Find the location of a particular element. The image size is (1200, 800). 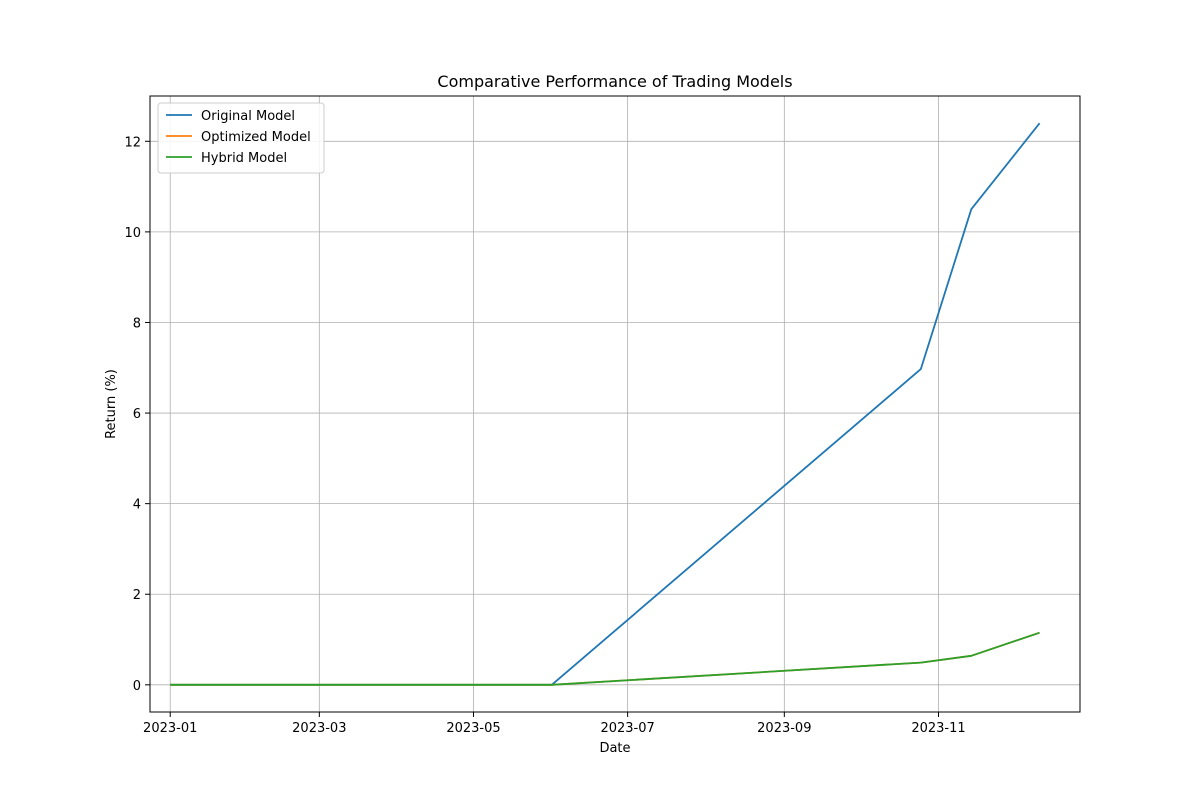

legend-label-optimized-model: Optimized Model is located at coordinates (256, 137).